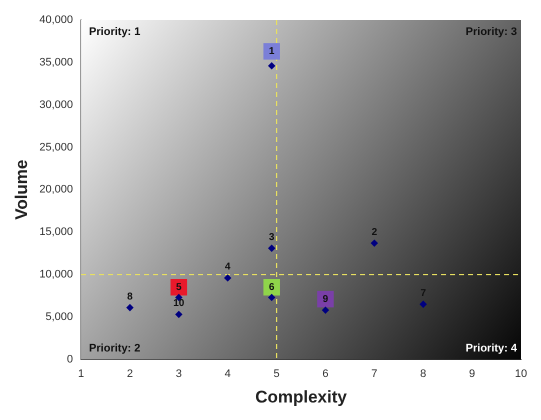 This screenshot has height=420, width=541. Describe the element at coordinates (179, 288) in the screenshot. I see `annotation: 5` at that location.